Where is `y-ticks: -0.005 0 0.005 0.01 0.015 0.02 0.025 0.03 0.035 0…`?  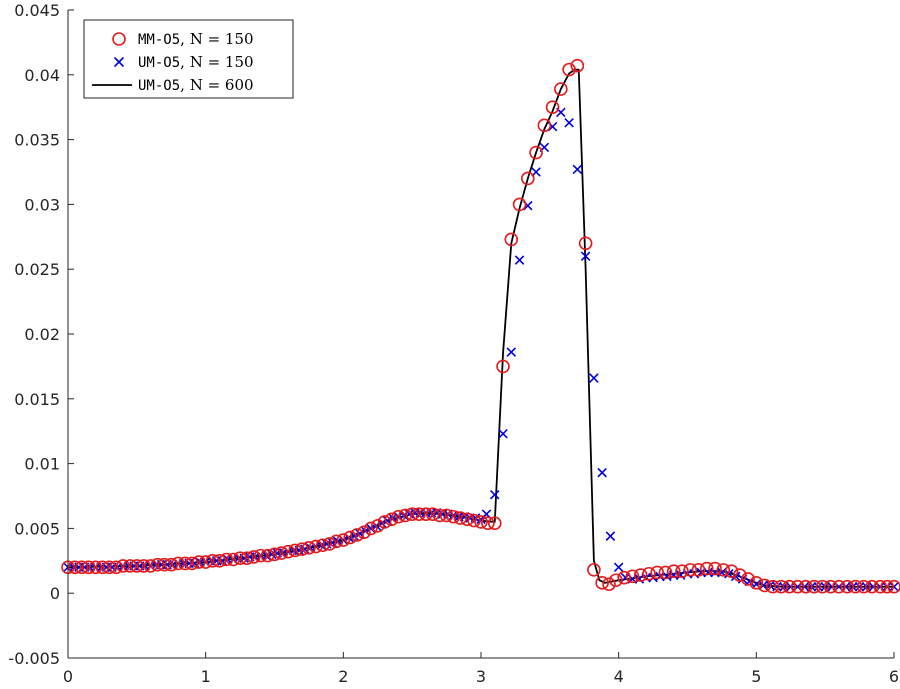
y-ticks: -0.005 0 0.005 0.01 0.015 0.02 0.025 0.03 0.035 0… is located at coordinates (41, 334).